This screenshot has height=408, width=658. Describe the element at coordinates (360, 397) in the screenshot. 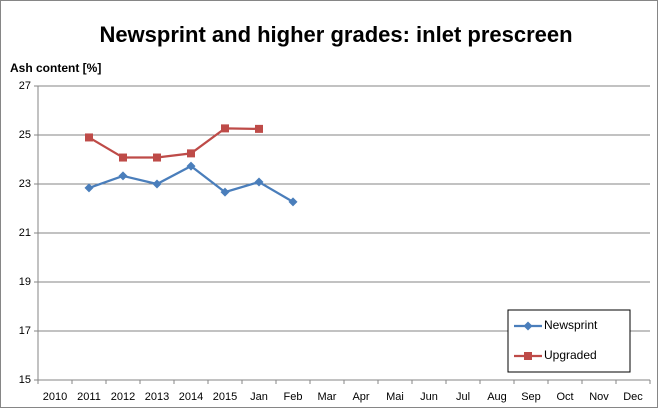

I see `x-tick-label: Apr` at that location.